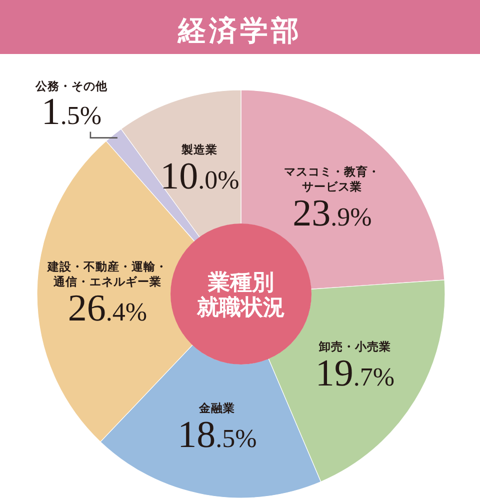  What do you see at coordinates (217, 435) in the screenshot?
I see `data-label: 18.5%` at bounding box center [217, 435].